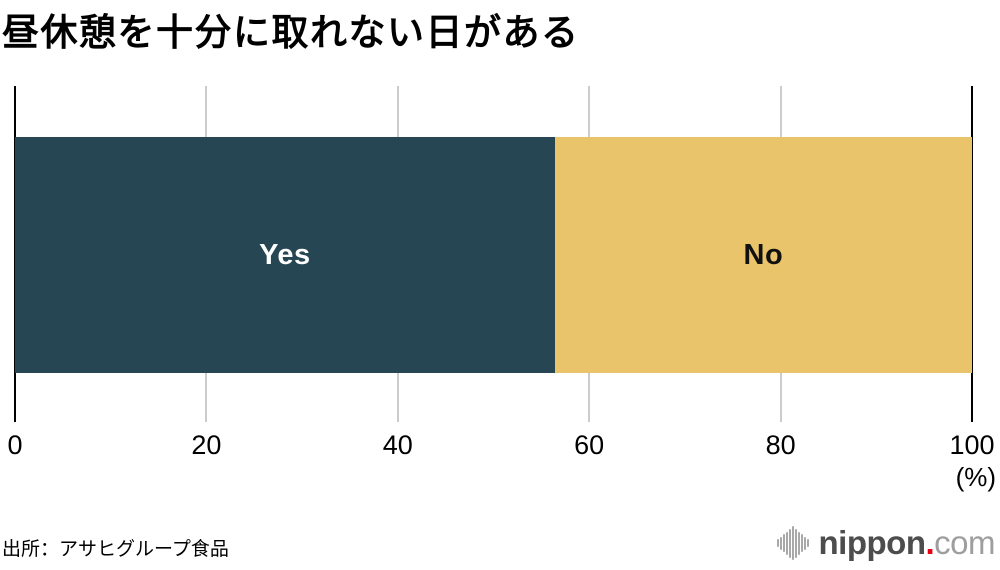 Image resolution: width=1000 pixels, height=570 pixels. Describe the element at coordinates (872, 542) in the screenshot. I see `logo-text-nippon: nippon` at that location.